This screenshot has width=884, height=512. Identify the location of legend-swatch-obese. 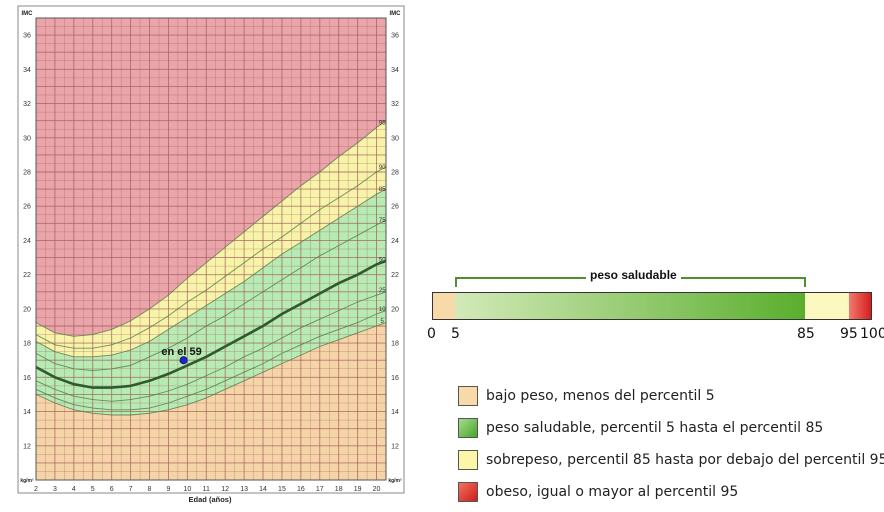
(468, 492).